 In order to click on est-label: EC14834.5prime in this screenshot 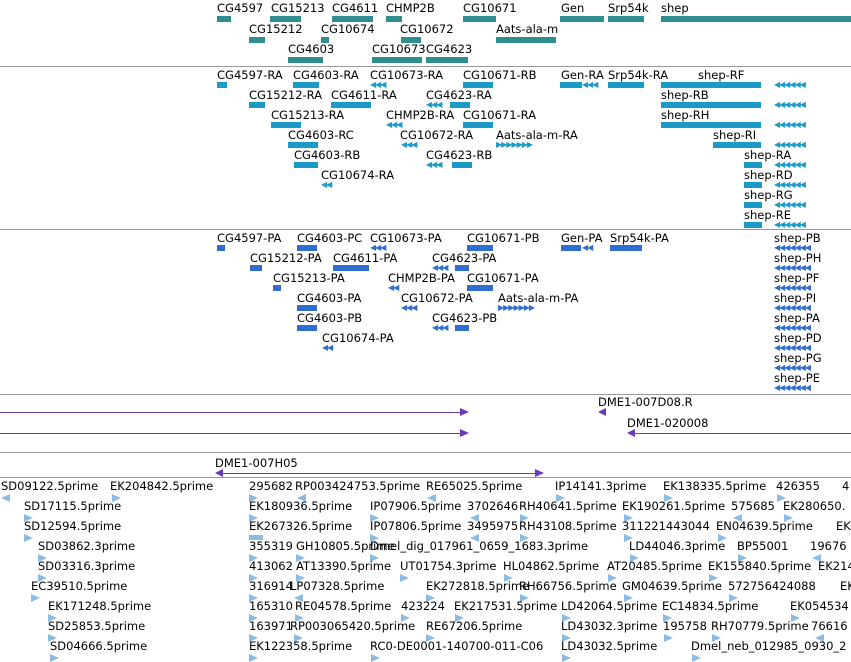, I will do `click(710, 606)`.